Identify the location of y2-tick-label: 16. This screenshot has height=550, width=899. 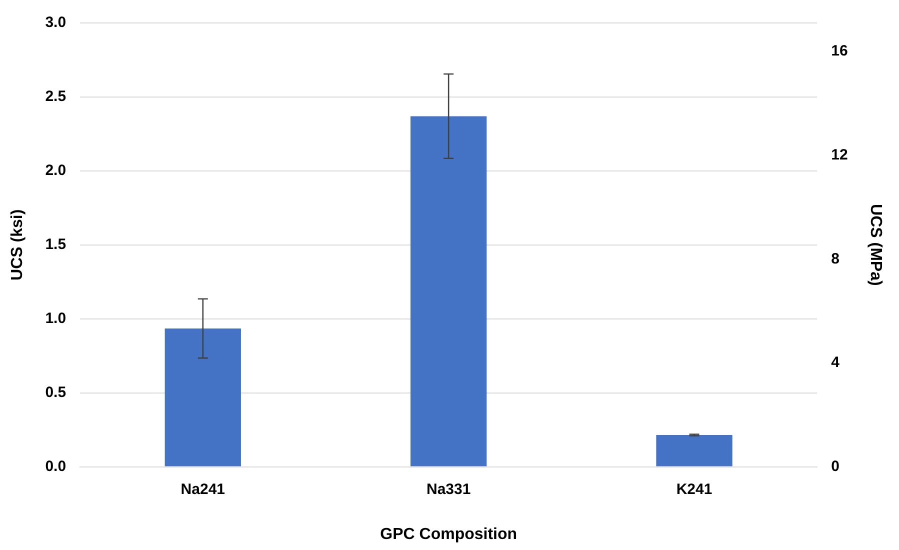
(839, 51).